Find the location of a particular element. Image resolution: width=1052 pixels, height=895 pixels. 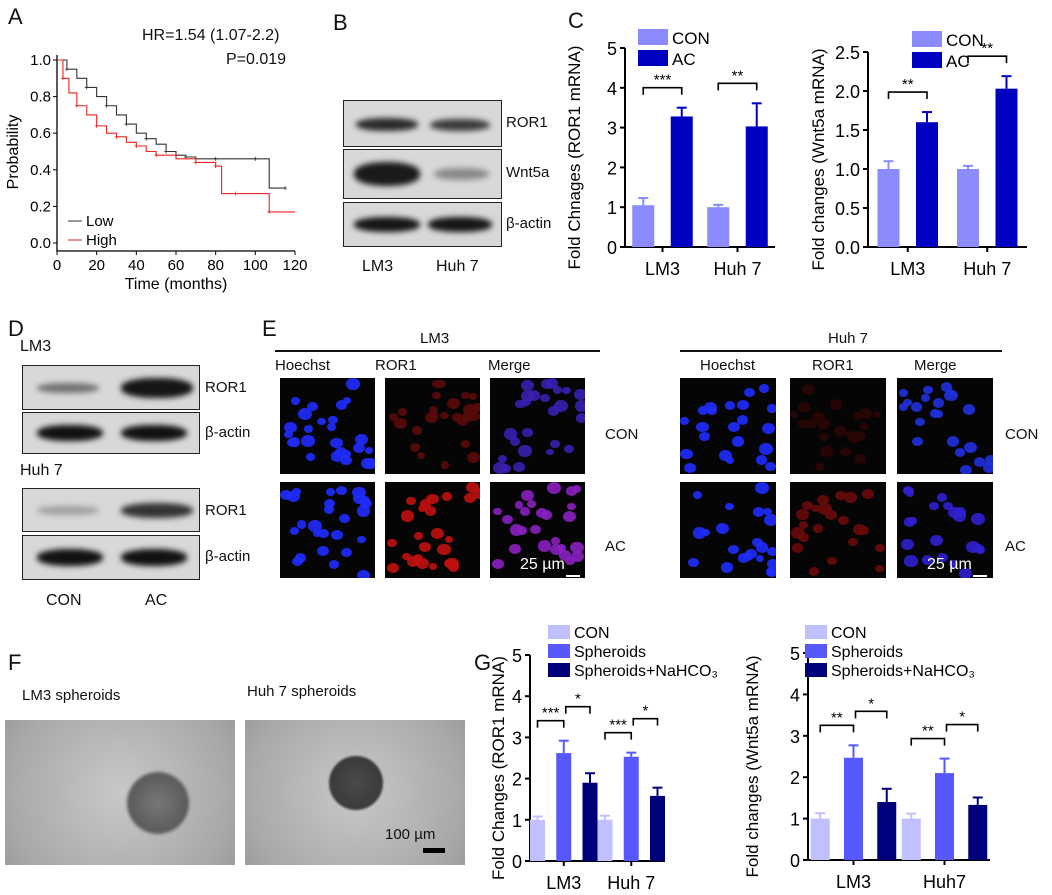

condition-label: CON is located at coordinates (622, 434).